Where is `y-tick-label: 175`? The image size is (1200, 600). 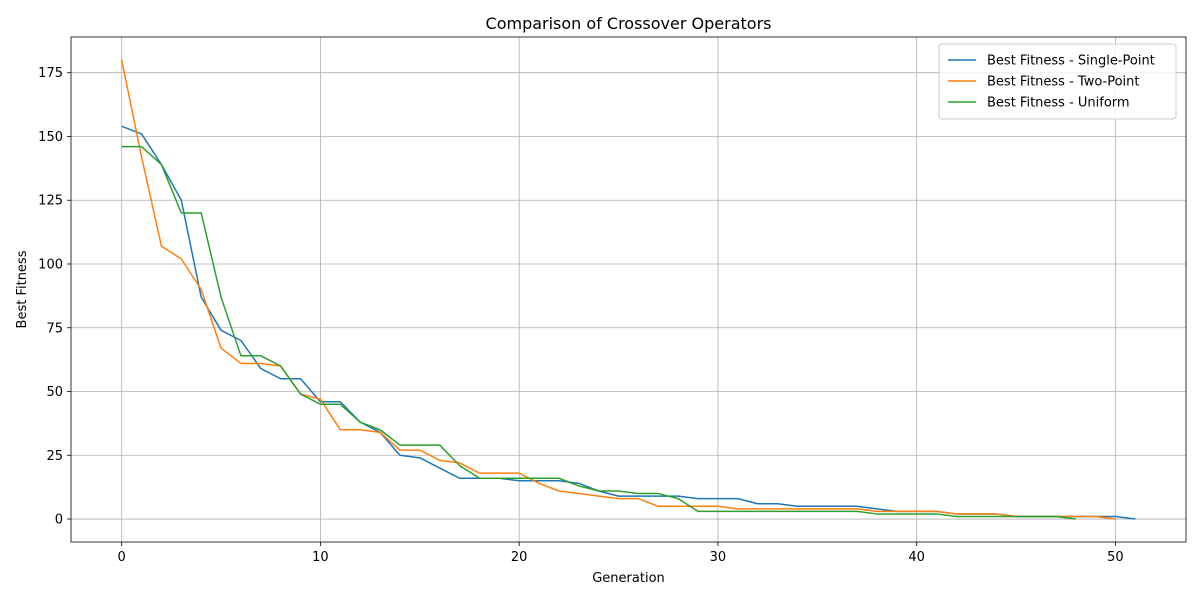
y-tick-label: 175 is located at coordinates (50, 73).